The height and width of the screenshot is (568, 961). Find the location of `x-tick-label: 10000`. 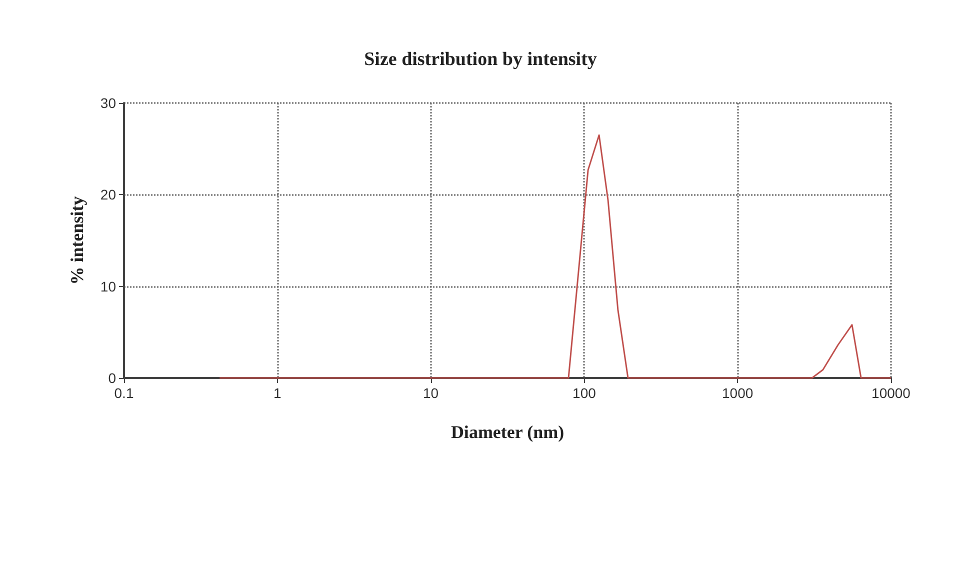

x-tick-label: 10000 is located at coordinates (891, 393).